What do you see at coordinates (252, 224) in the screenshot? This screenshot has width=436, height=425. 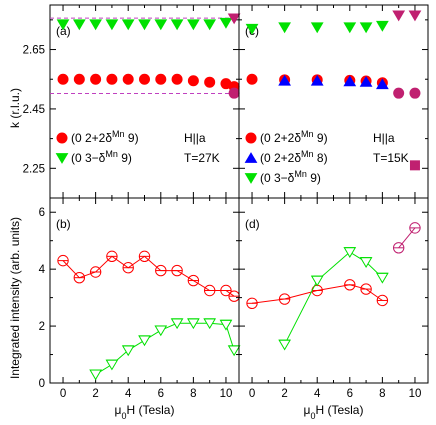 I see `panel-label: (d)` at bounding box center [252, 224].